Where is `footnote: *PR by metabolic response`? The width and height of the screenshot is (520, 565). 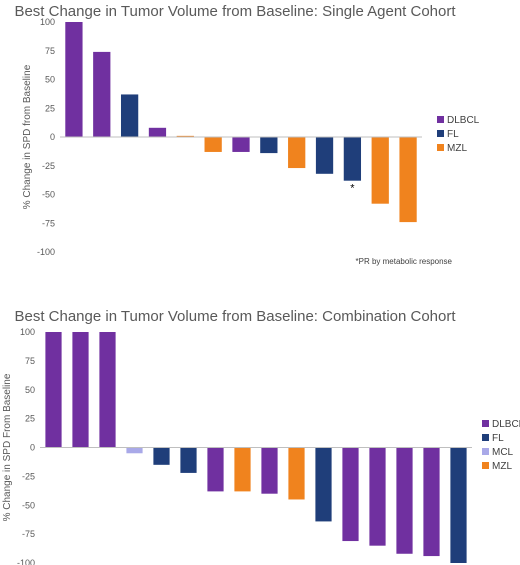 footnote: *PR by metabolic response is located at coordinates (404, 261).